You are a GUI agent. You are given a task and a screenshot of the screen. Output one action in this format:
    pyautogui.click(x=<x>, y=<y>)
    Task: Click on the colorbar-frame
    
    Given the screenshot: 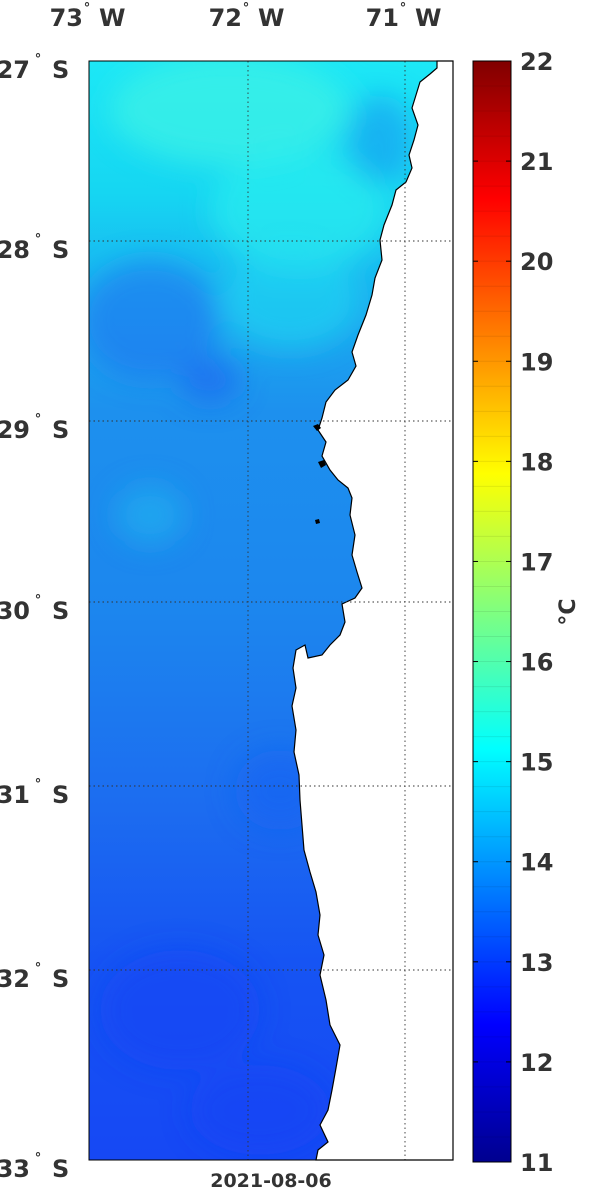 What is the action you would take?
    pyautogui.click(x=492, y=611)
    